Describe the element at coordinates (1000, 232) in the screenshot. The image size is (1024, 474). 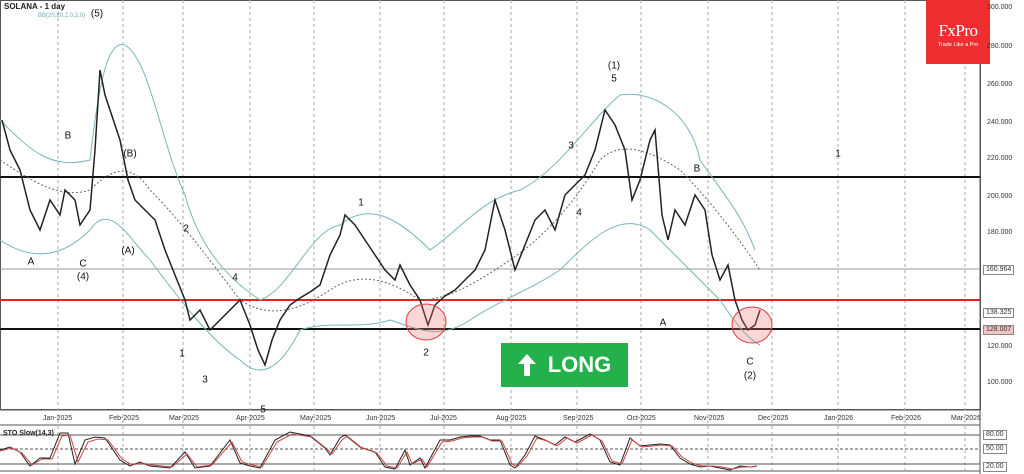
I see `price-tick: 180.000` at that location.